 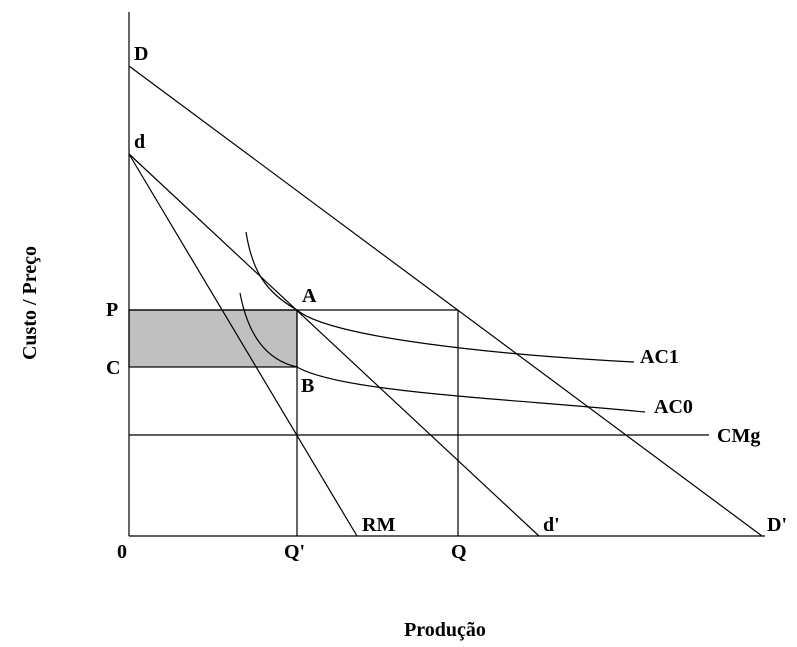 I want to click on profit-area, so click(x=213, y=338).